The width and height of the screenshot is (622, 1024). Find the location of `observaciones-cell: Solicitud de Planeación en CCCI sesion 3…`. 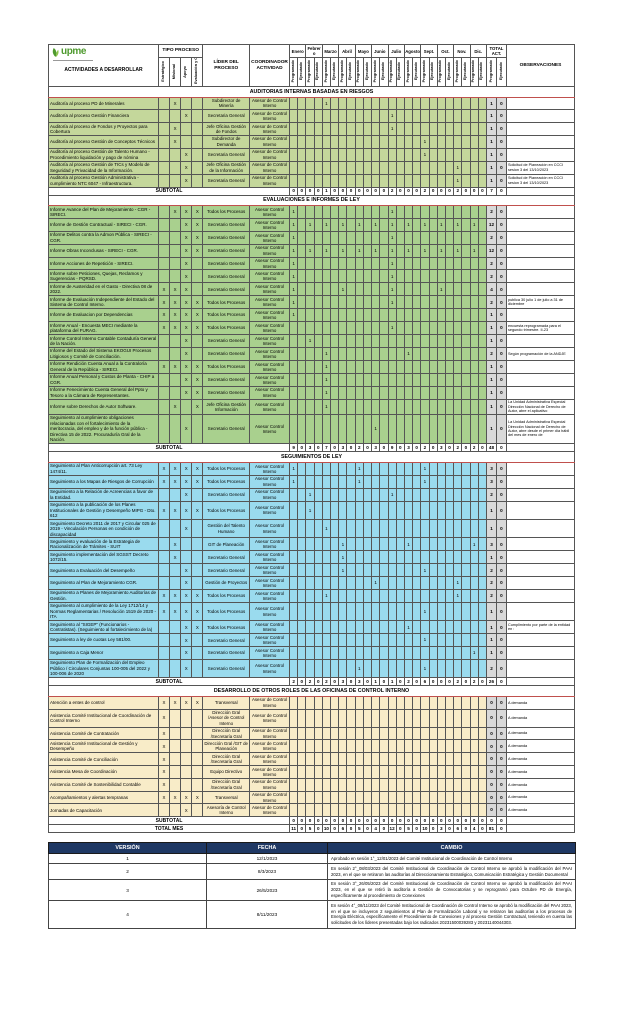

observaciones-cell: Solicitud de Planeación en CCCI sesion 3… is located at coordinates (540, 167).